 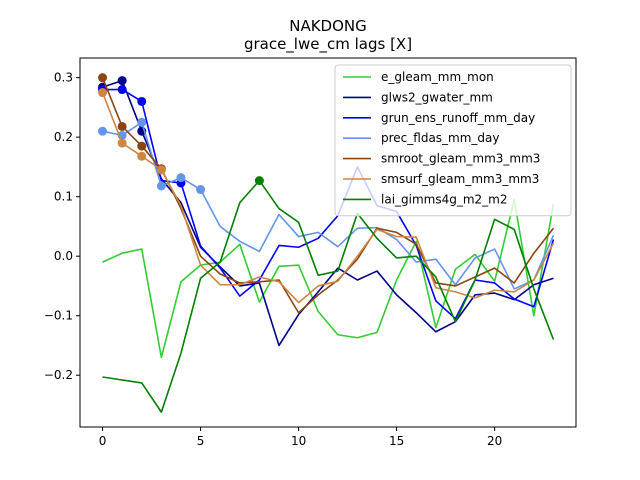 I want to click on legend-label: lai_gimms4g_m2_m2, so click(x=444, y=199).